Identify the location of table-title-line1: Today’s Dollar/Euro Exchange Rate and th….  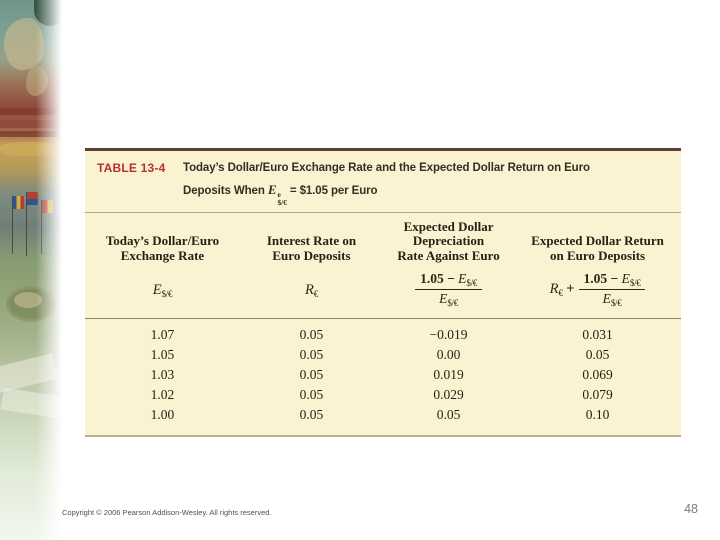
(386, 168).